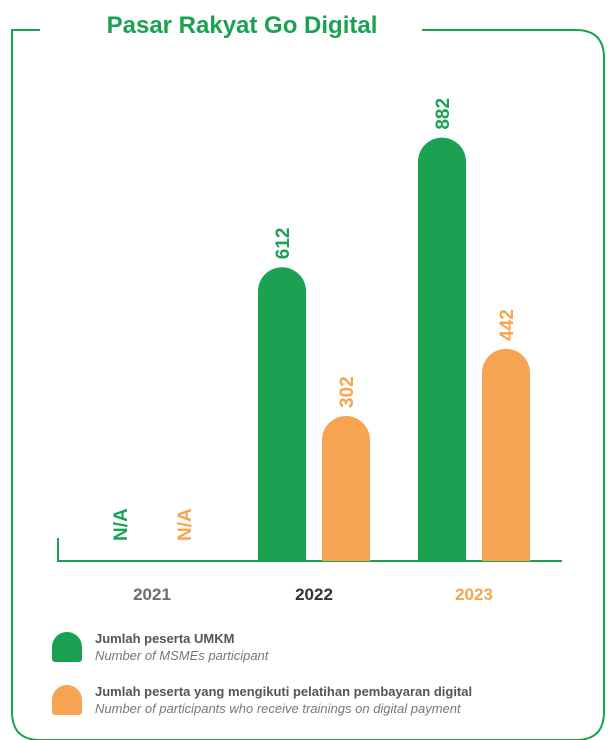  Describe the element at coordinates (67, 647) in the screenshot. I see `legend-swatch-green` at that location.